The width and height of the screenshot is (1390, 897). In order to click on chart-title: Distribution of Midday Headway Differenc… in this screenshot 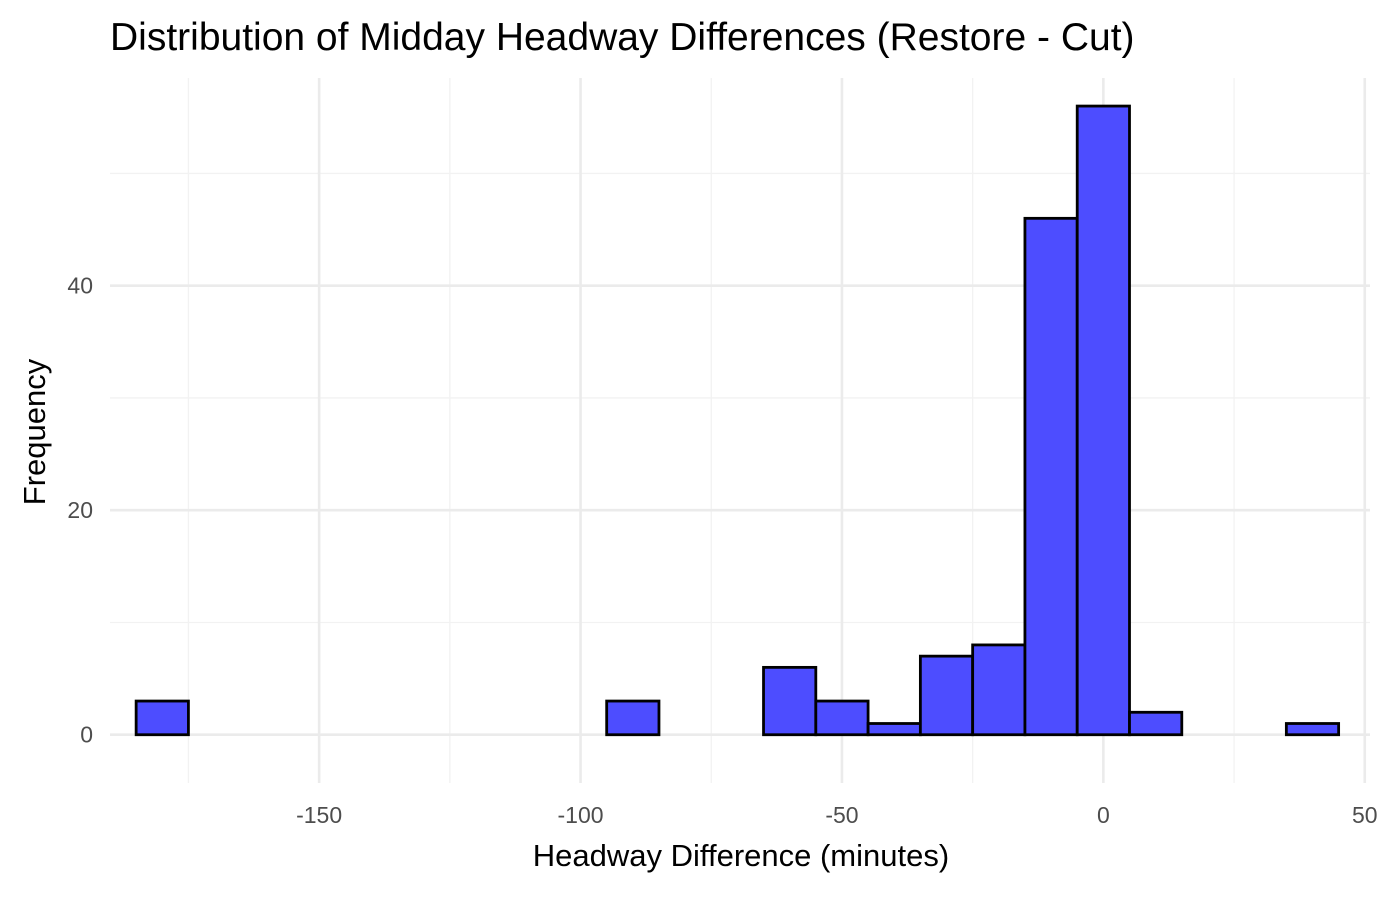, I will do `click(622, 37)`.